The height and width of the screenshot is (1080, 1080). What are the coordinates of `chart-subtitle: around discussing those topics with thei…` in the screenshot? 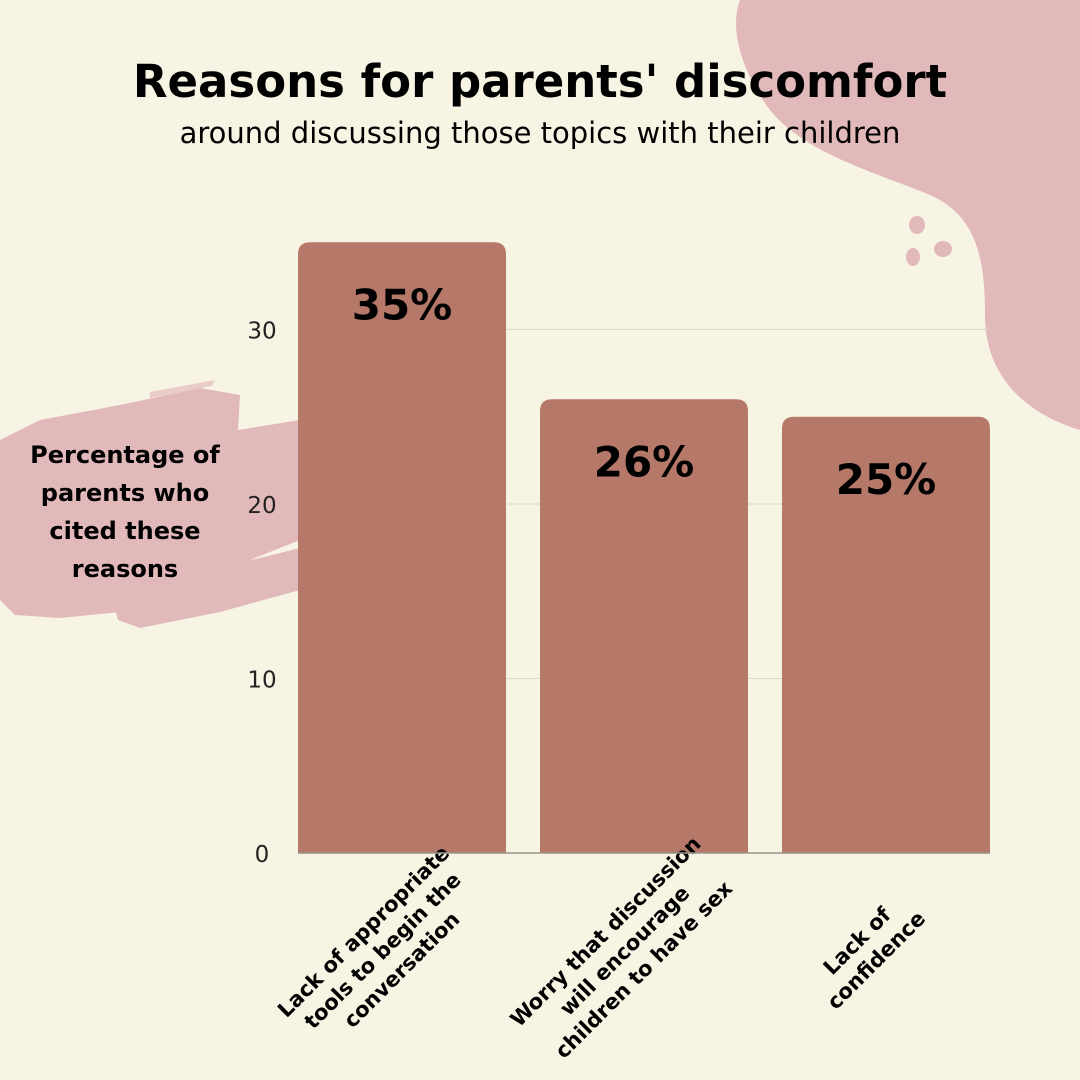 It's located at (540, 133).